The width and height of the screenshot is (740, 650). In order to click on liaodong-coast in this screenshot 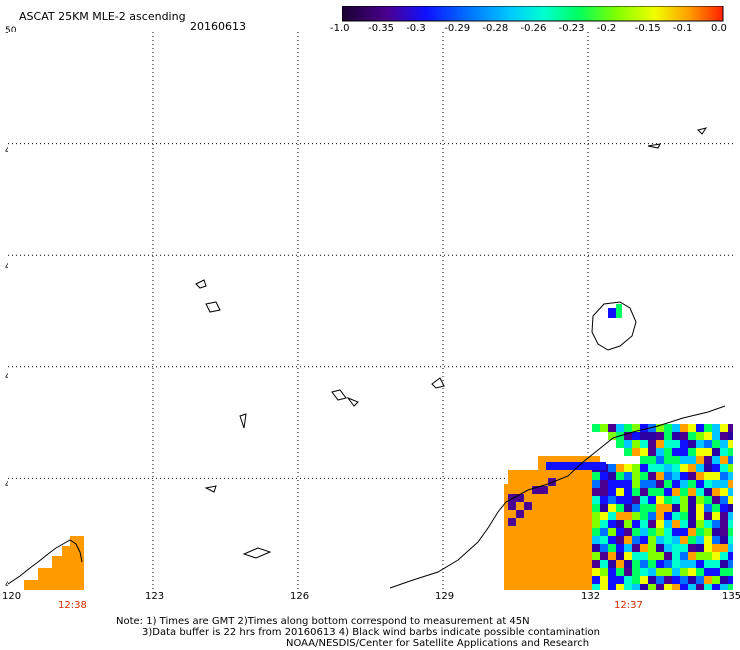, I will do `click(45, 562)`.